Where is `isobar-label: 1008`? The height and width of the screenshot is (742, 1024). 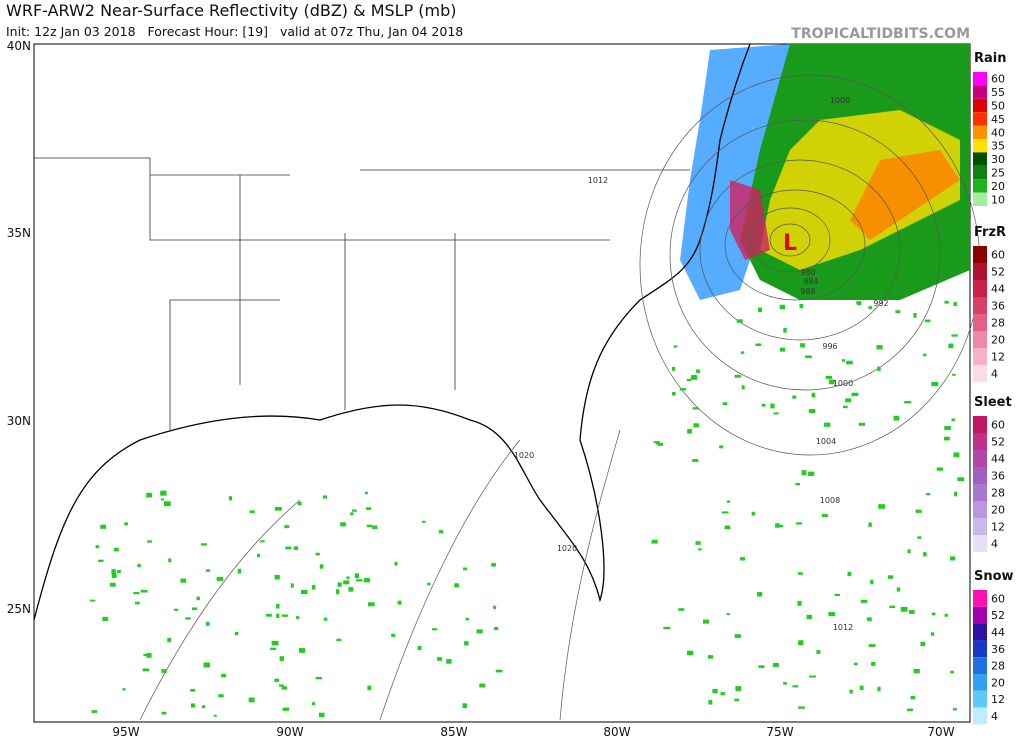 isobar-label: 1008 is located at coordinates (830, 500).